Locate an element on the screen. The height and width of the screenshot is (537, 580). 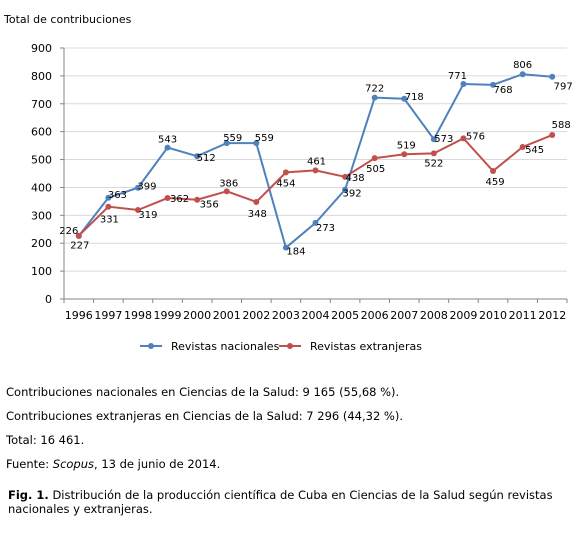
data-label: 226 is located at coordinates (68, 231).